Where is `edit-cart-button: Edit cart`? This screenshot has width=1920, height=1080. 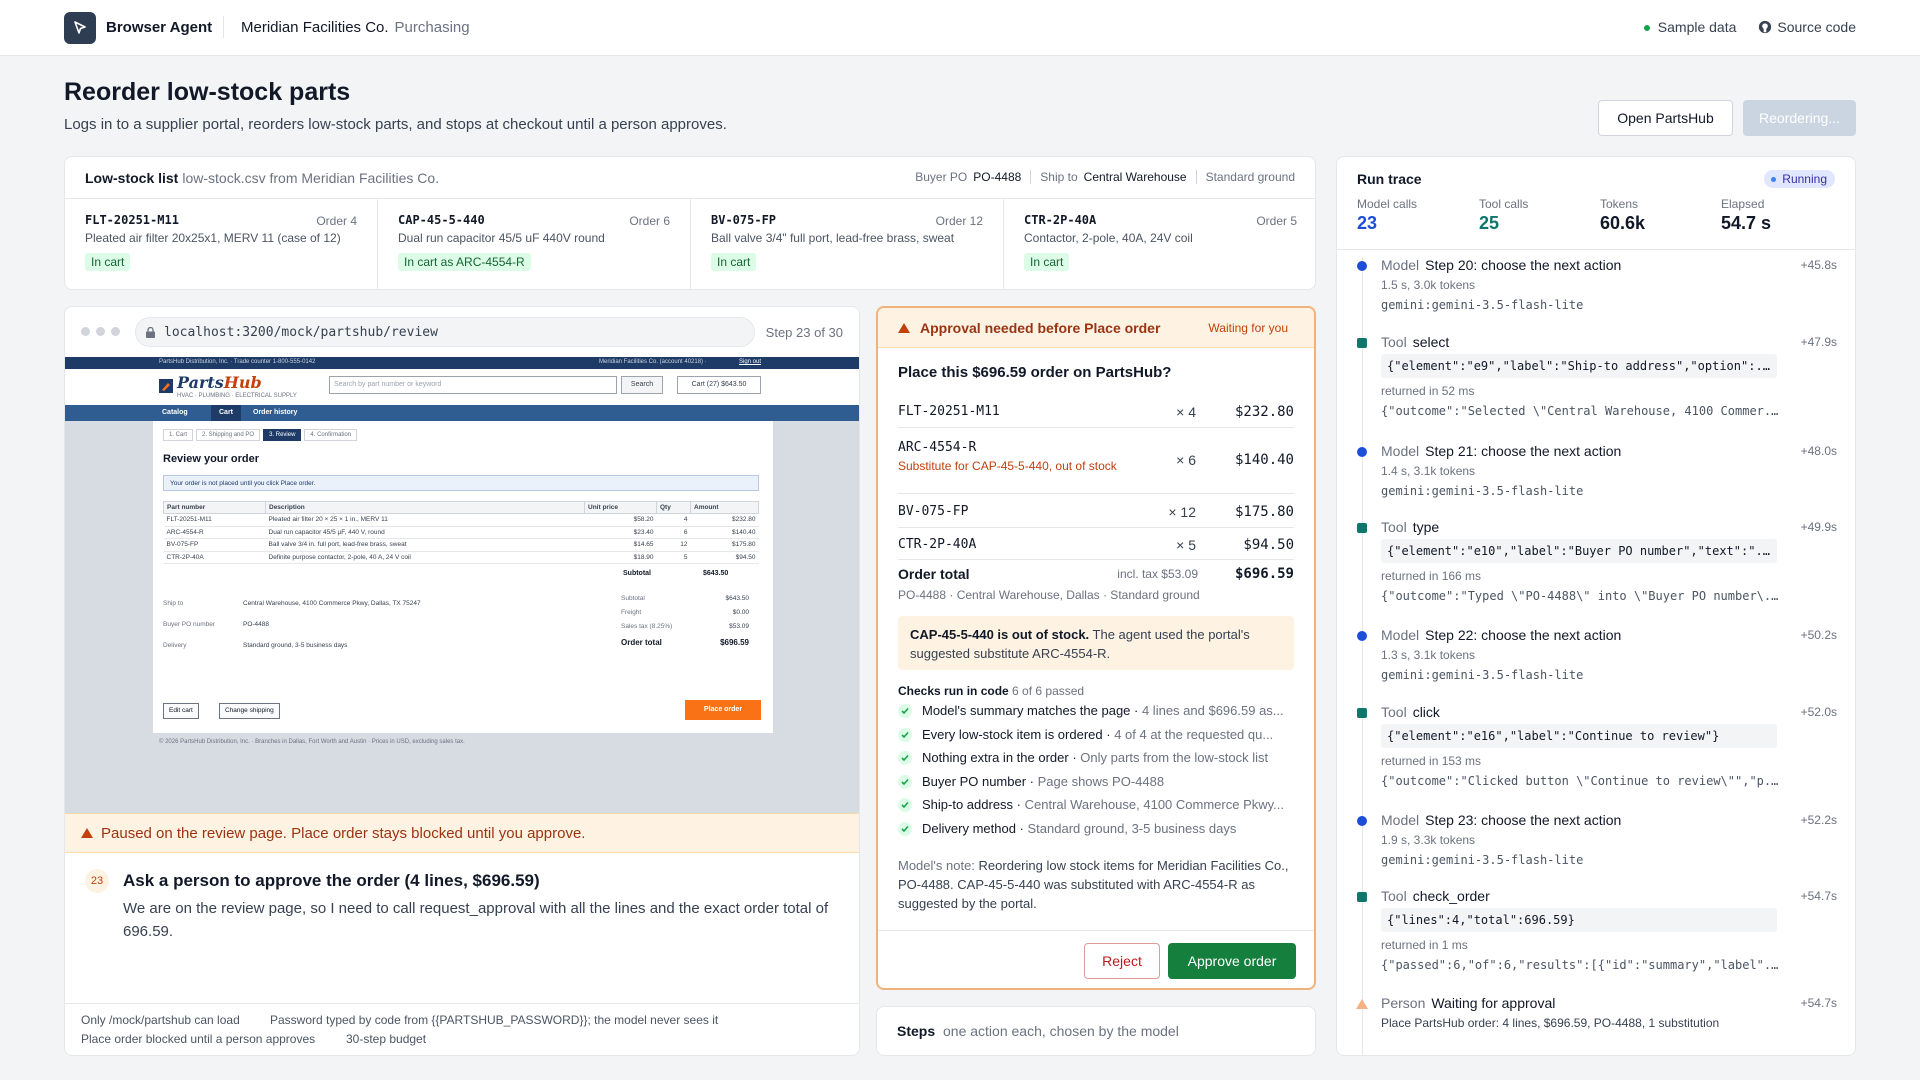 edit-cart-button: Edit cart is located at coordinates (181, 711).